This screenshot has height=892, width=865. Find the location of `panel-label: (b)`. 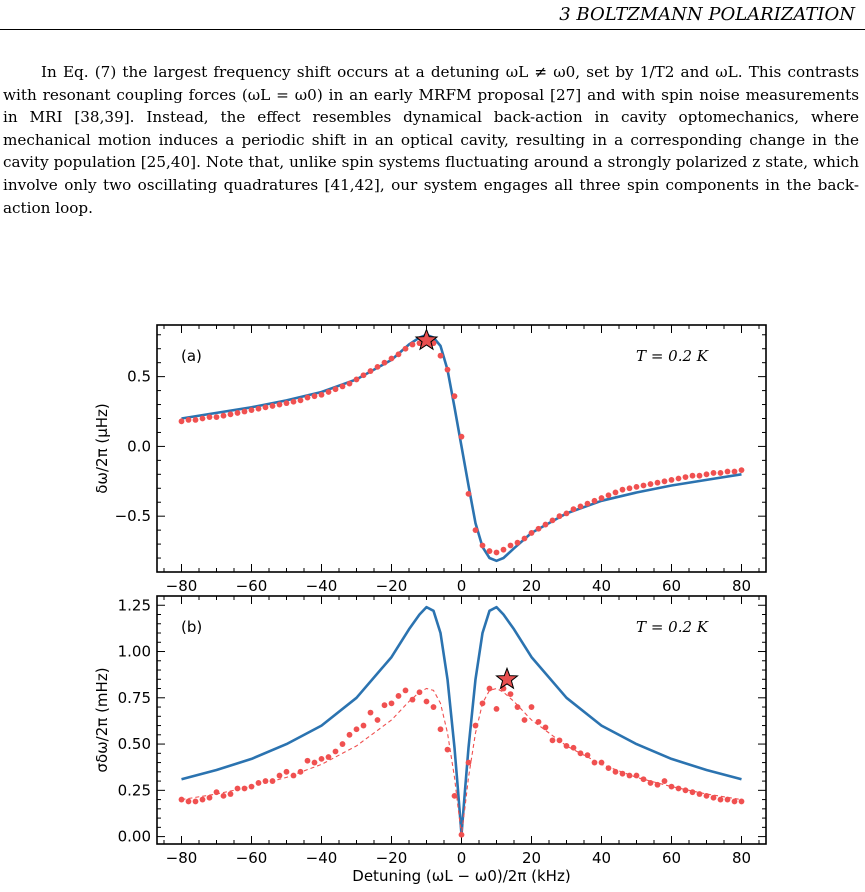

panel-label: (b) is located at coordinates (191, 627).